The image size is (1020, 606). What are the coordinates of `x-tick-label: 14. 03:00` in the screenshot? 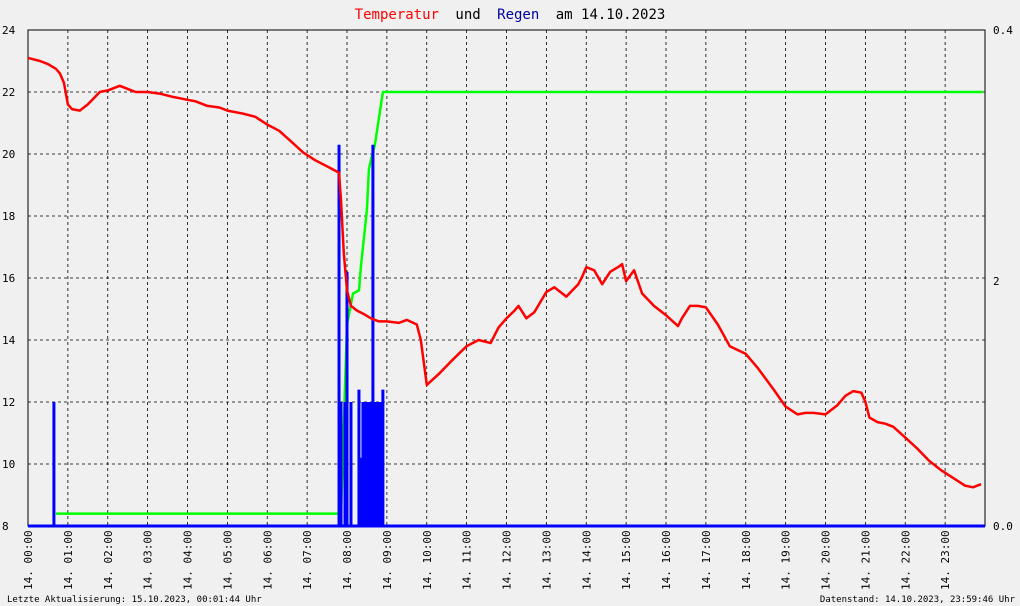 It's located at (148, 560).